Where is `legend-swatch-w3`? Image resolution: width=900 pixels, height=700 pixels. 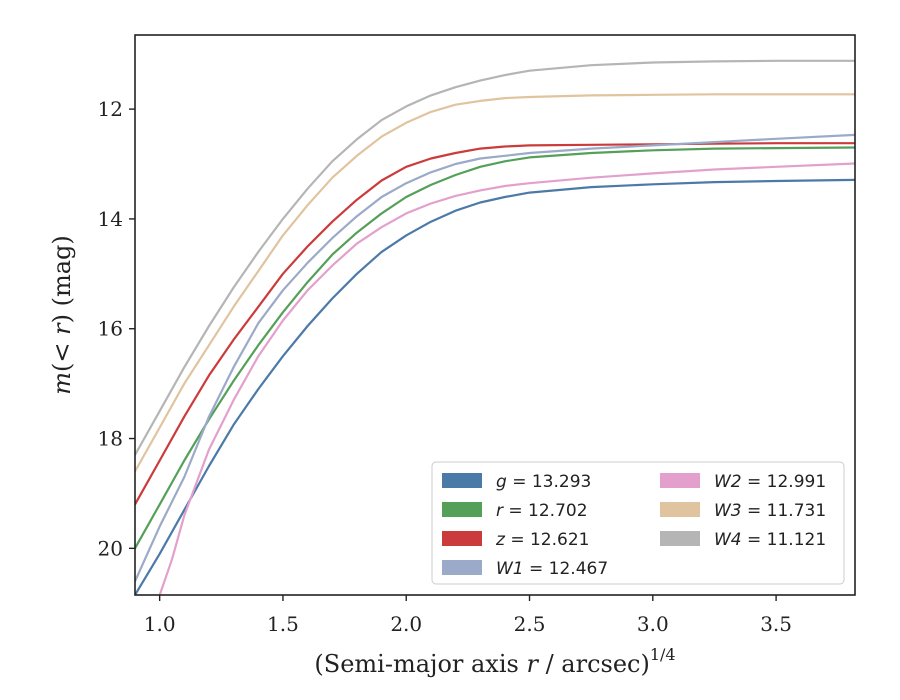
legend-swatch-w3 is located at coordinates (680, 509).